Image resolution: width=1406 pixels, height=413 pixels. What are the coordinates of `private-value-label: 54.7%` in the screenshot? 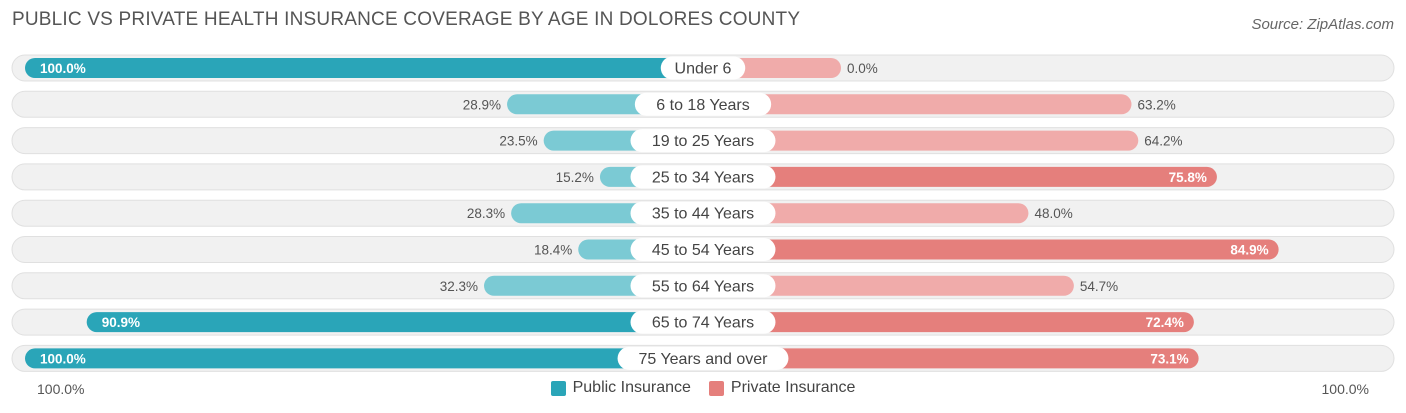 It's located at (1099, 286).